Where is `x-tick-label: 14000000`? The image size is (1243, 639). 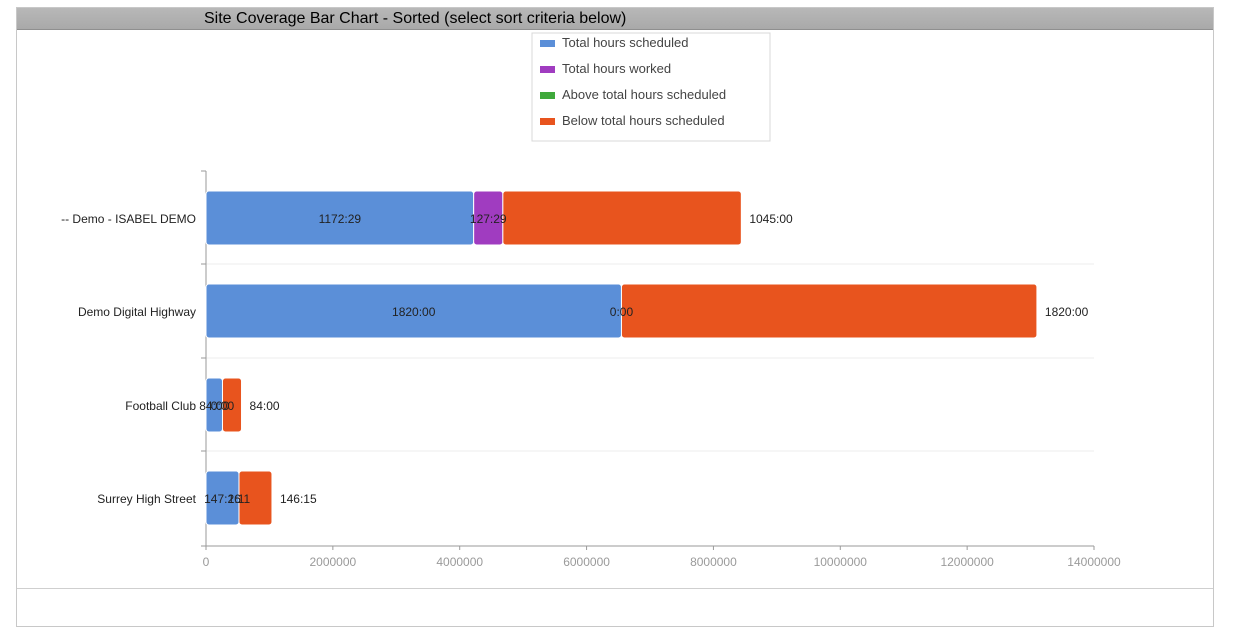 x-tick-label: 14000000 is located at coordinates (1094, 562).